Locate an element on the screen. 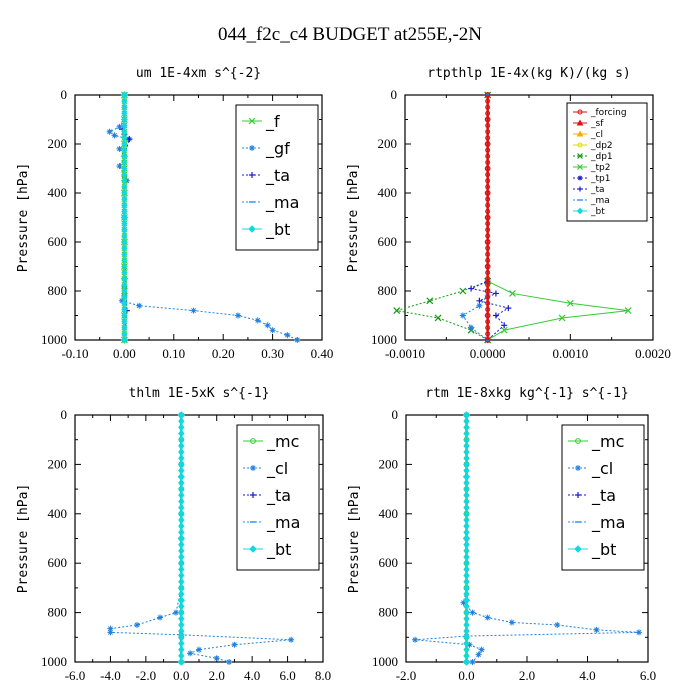  legend-box is located at coordinates (603, 497).